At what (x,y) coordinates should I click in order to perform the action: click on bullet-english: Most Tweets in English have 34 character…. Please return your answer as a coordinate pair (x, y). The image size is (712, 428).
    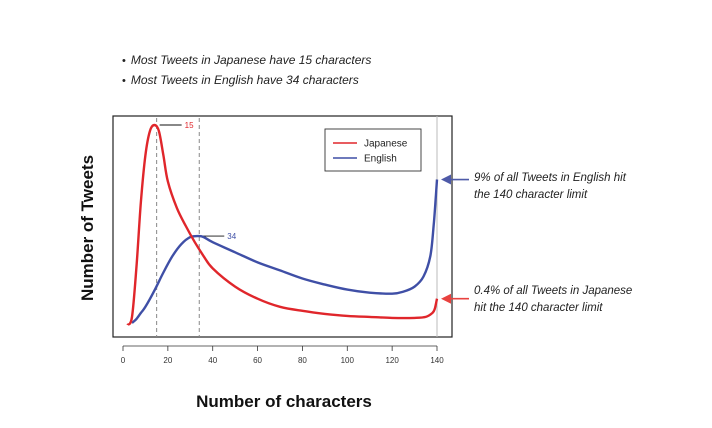
    Looking at the image, I should click on (250, 80).